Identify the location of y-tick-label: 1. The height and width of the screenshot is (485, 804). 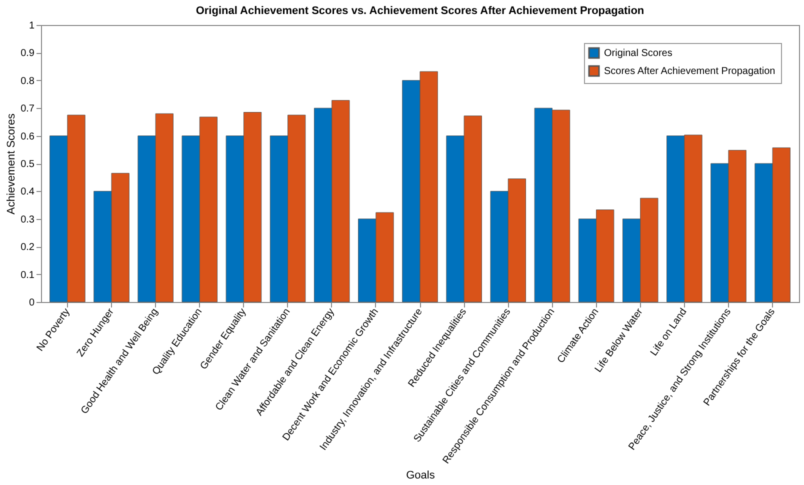
(31, 26).